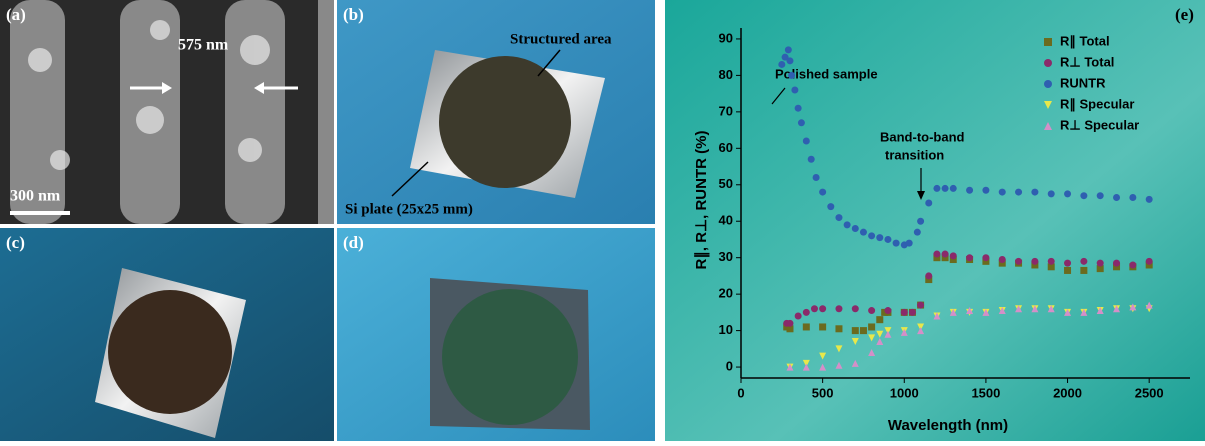 The height and width of the screenshot is (446, 1205). What do you see at coordinates (726, 329) in the screenshot?
I see `y-tick-label: 10` at bounding box center [726, 329].